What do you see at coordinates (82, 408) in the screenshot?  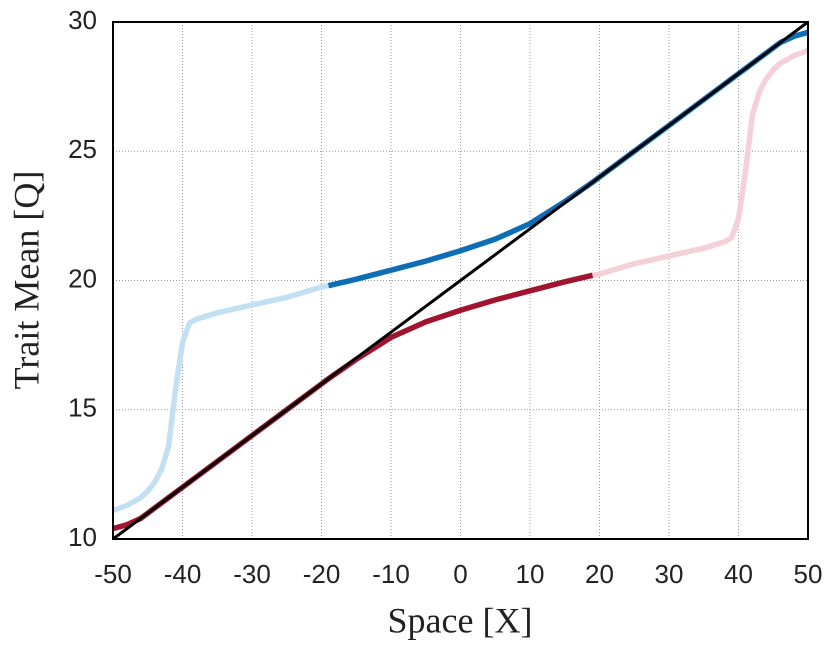 I see `y-tick-label: 15` at bounding box center [82, 408].